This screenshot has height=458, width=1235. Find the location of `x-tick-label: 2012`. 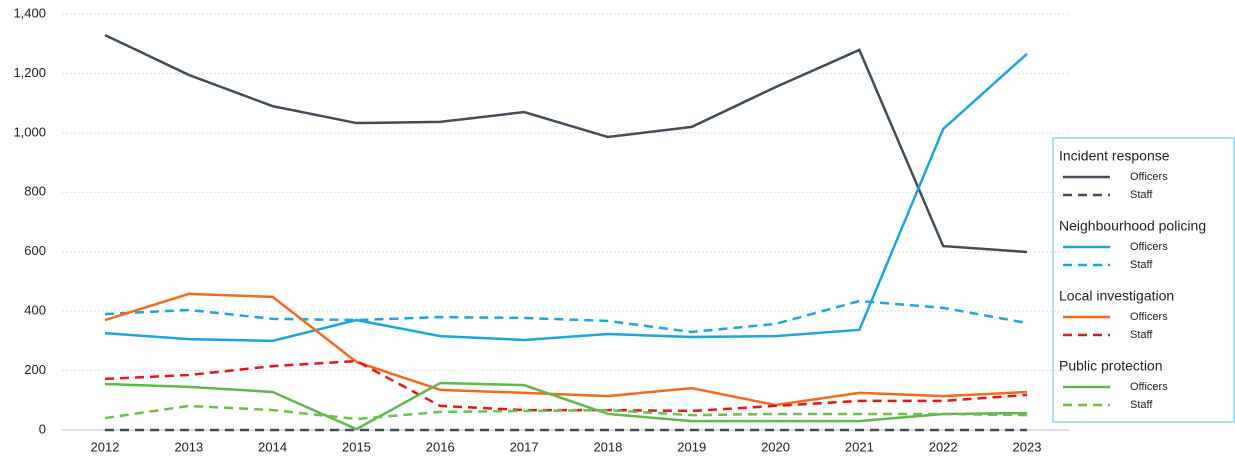

x-tick-label: 2012 is located at coordinates (105, 446).